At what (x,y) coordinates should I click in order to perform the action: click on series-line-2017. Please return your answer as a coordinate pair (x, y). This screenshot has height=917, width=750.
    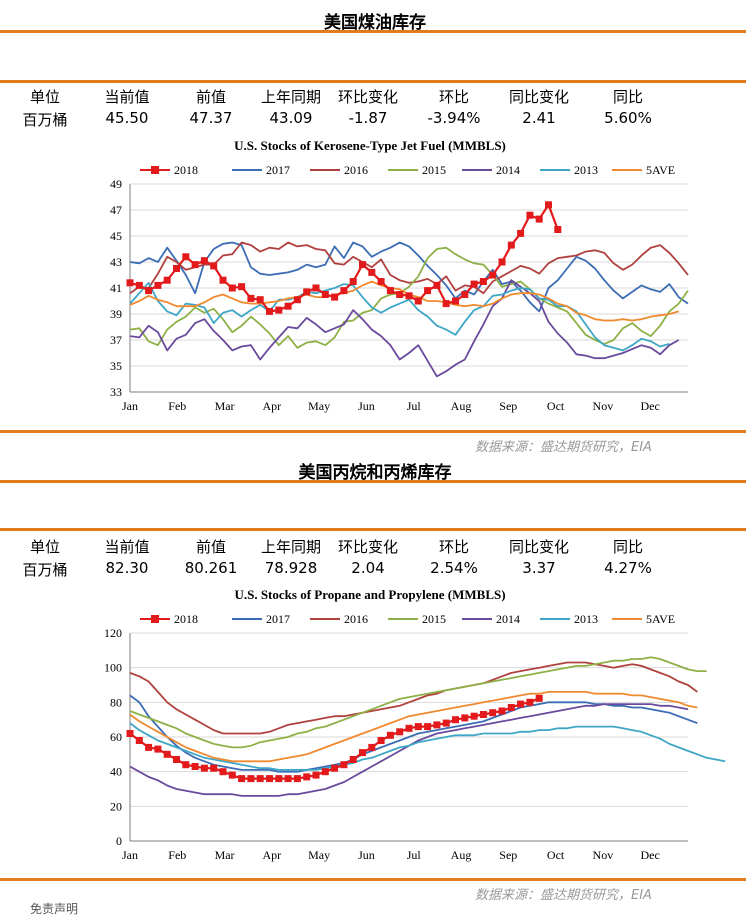
    Looking at the image, I should click on (409, 277).